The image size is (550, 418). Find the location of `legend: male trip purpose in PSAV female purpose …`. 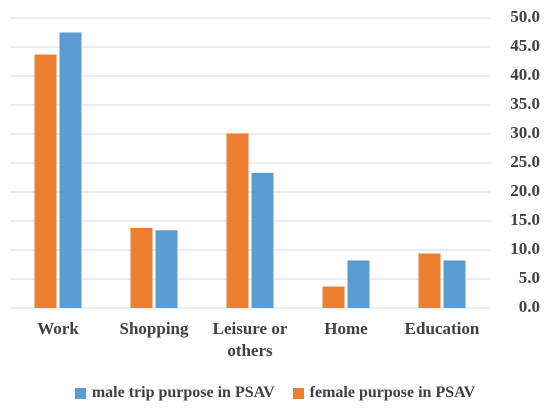

legend: male trip purpose in PSAV female purpose … is located at coordinates (275, 393).